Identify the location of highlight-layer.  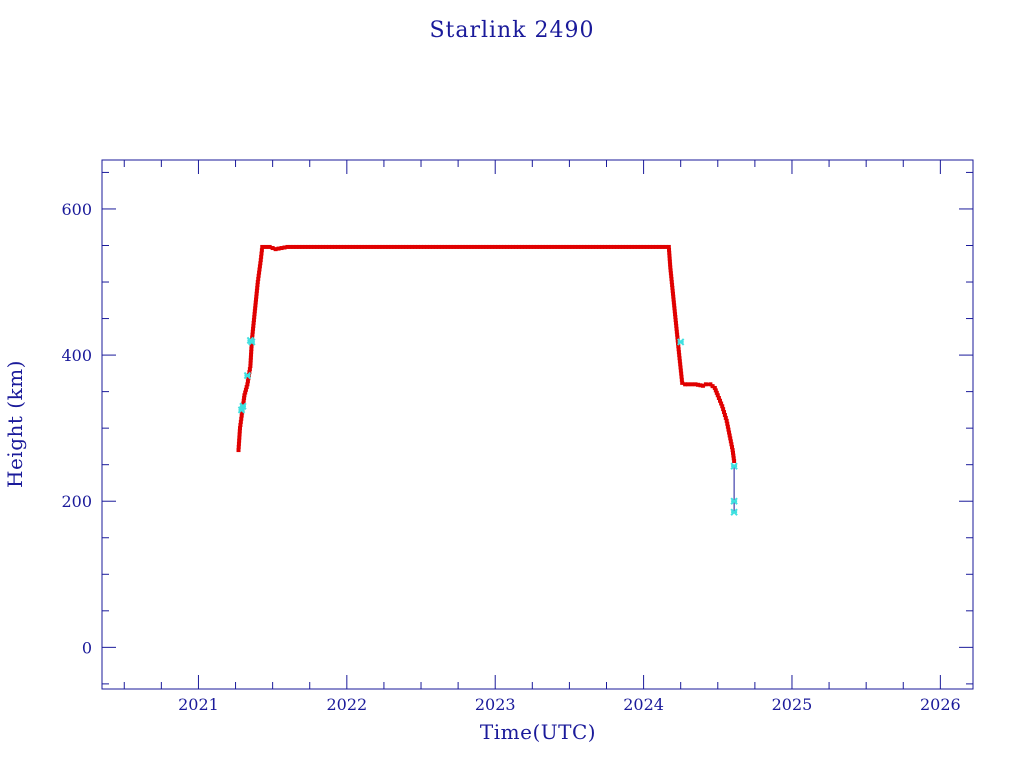
(487, 426).